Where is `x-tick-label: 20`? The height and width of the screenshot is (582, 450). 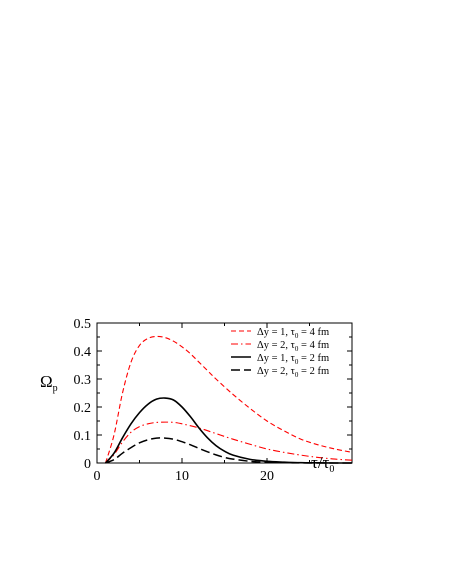
x-tick-label: 20 is located at coordinates (267, 476).